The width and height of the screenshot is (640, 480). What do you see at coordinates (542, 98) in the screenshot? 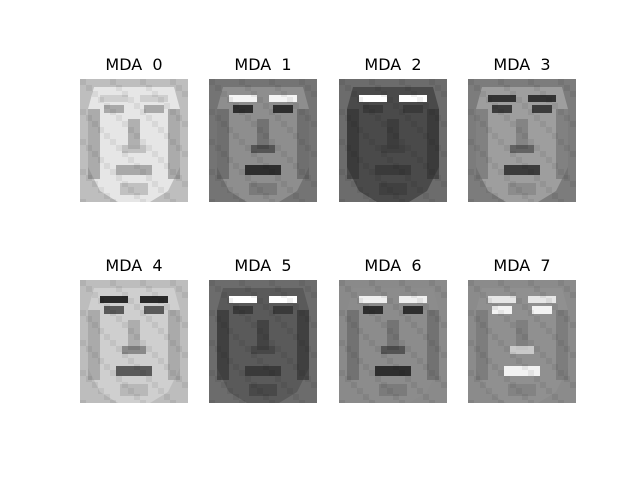
I see `right-brow` at bounding box center [542, 98].